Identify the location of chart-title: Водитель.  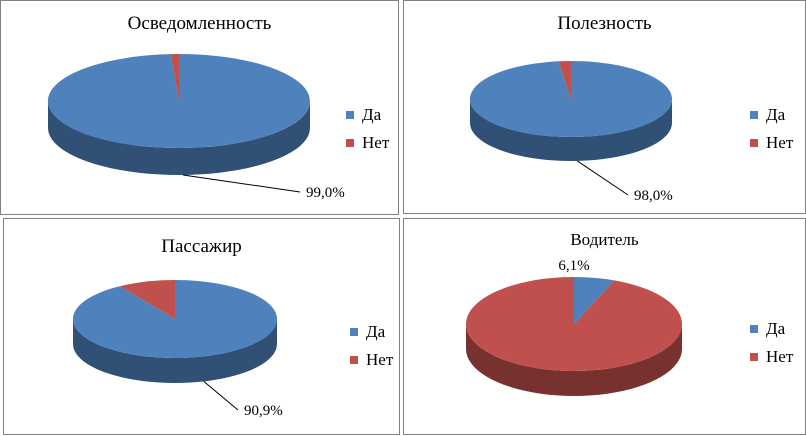
(604, 239).